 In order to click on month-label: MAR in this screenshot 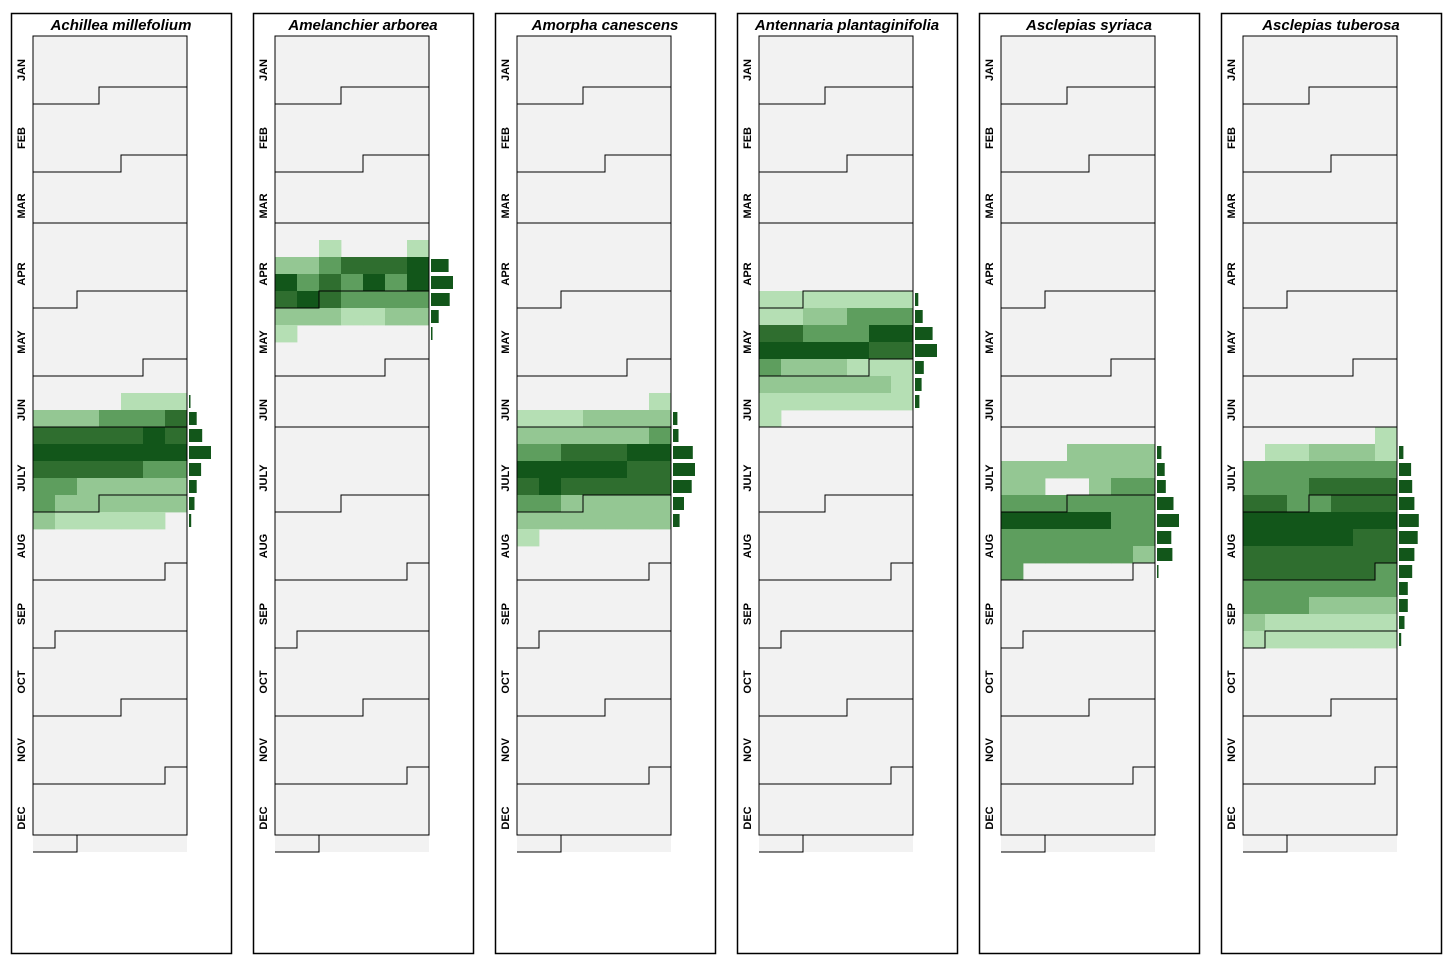, I will do `click(506, 205)`.